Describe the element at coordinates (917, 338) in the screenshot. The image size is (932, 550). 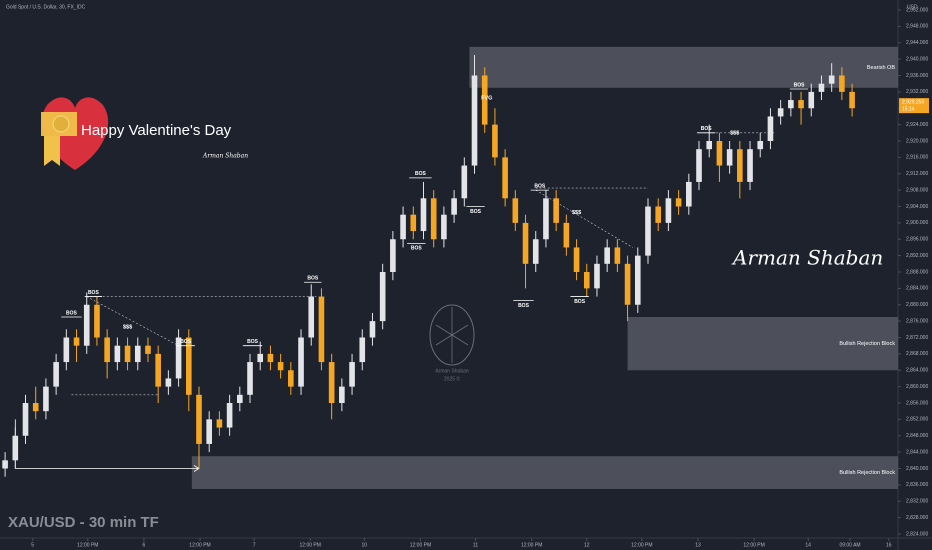
I see `y-tick-label: 2,872.000` at that location.